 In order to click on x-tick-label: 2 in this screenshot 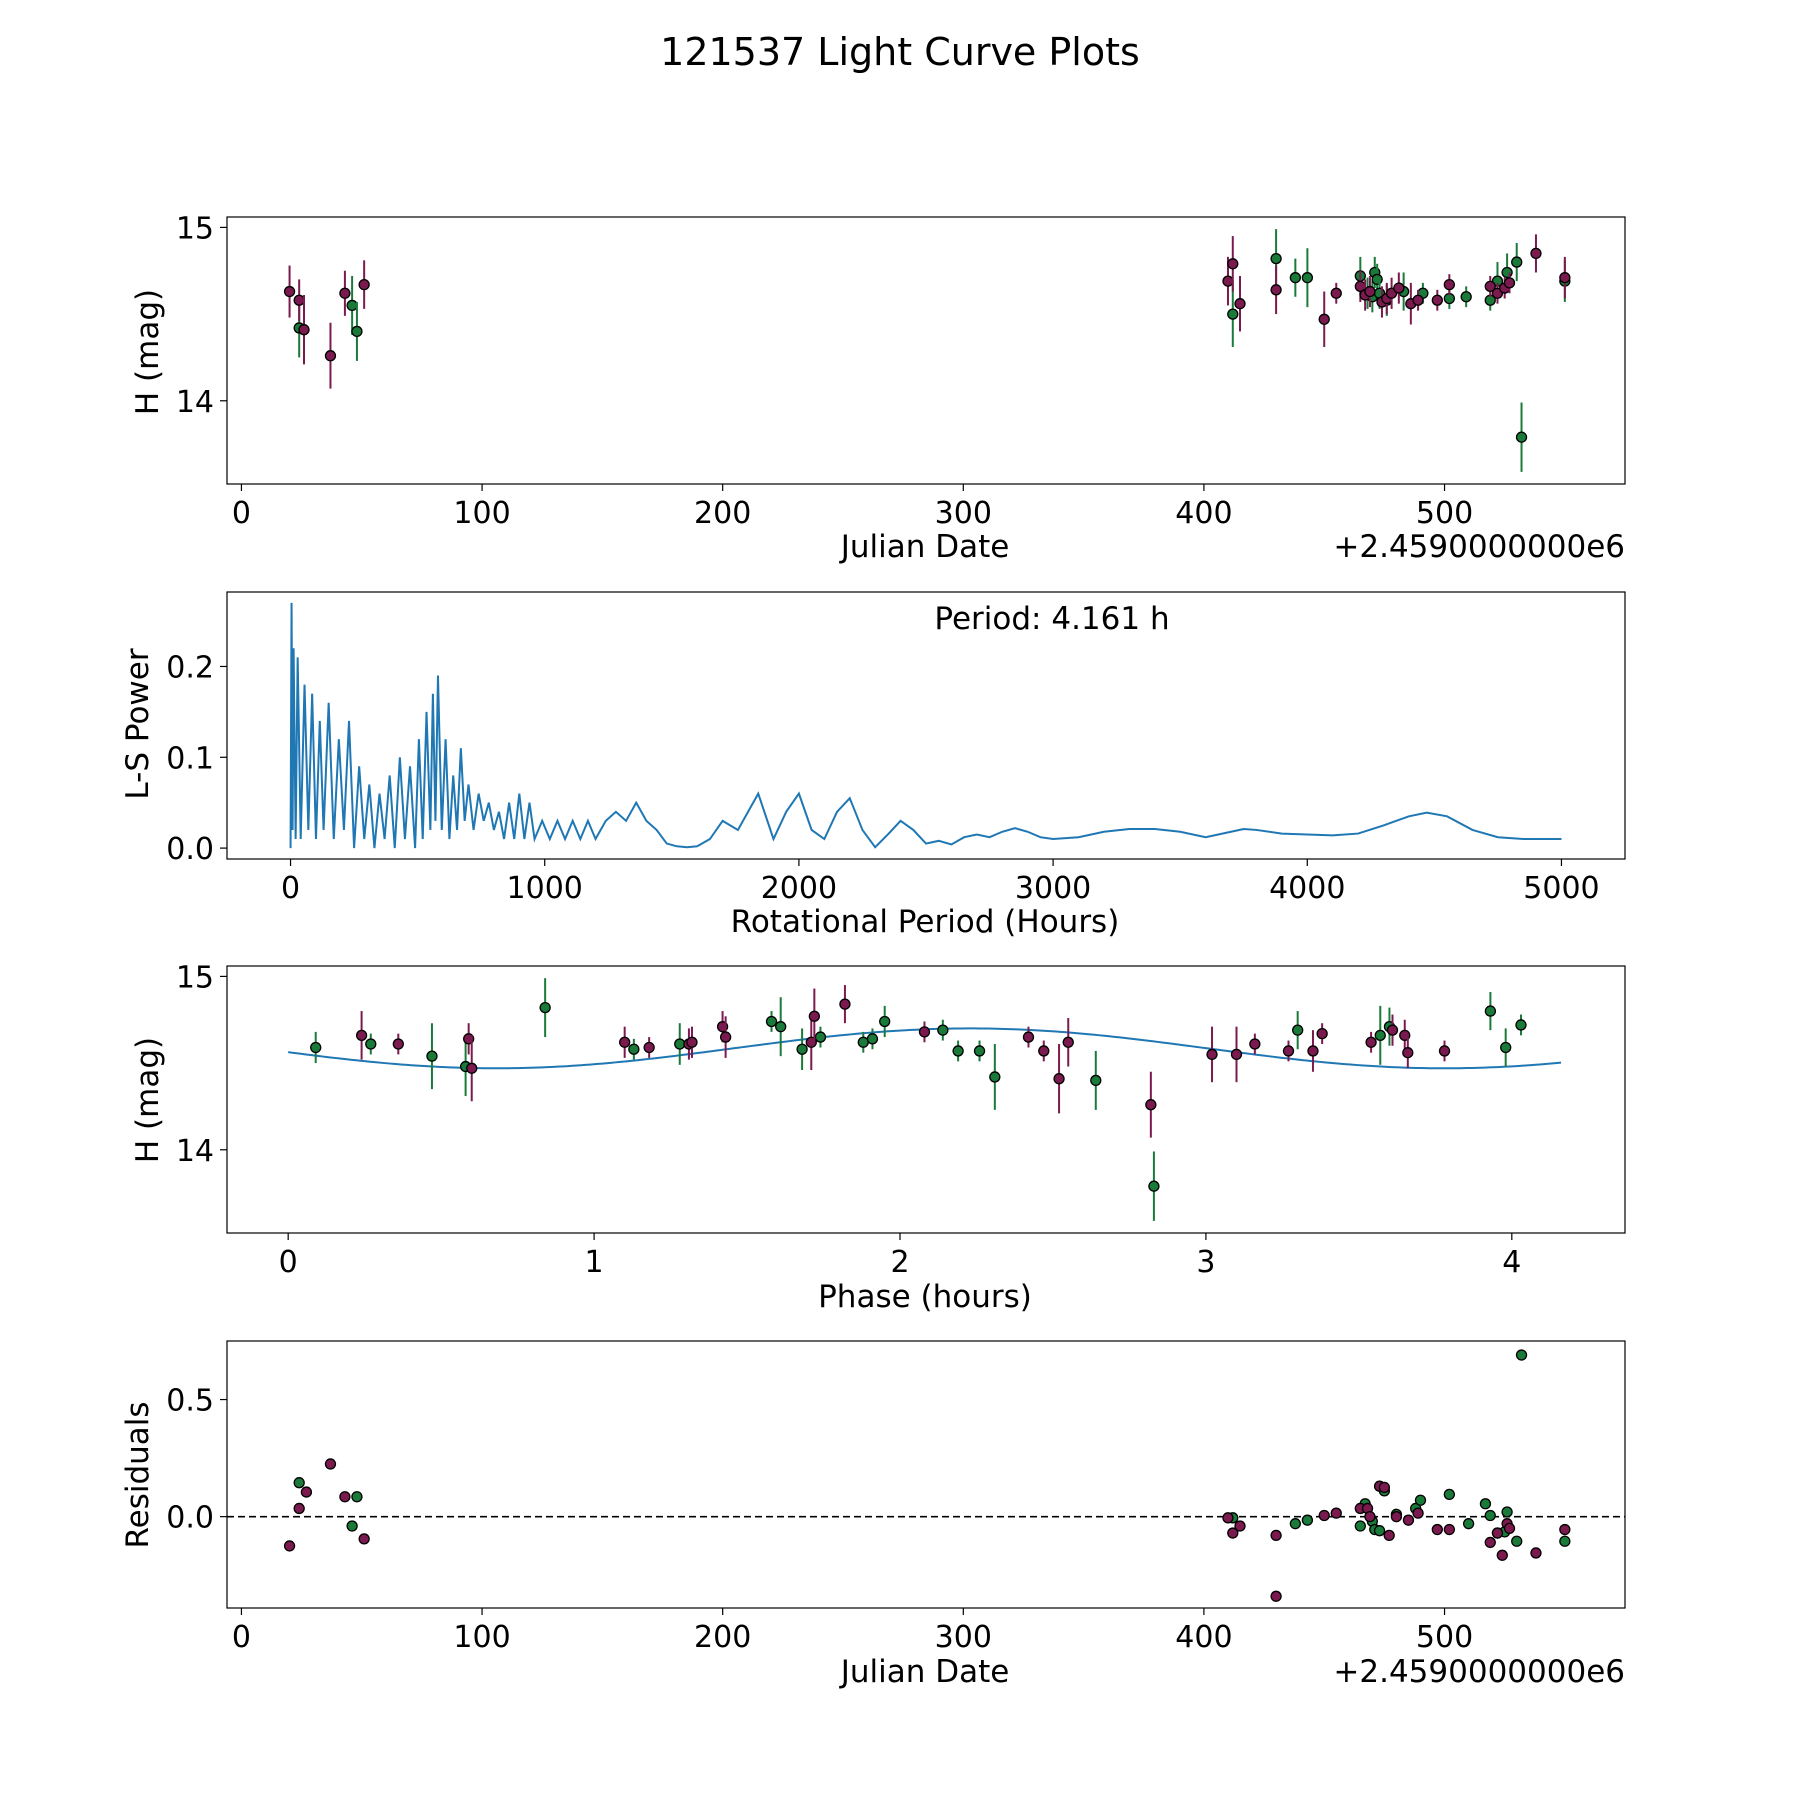, I will do `click(899, 1262)`.